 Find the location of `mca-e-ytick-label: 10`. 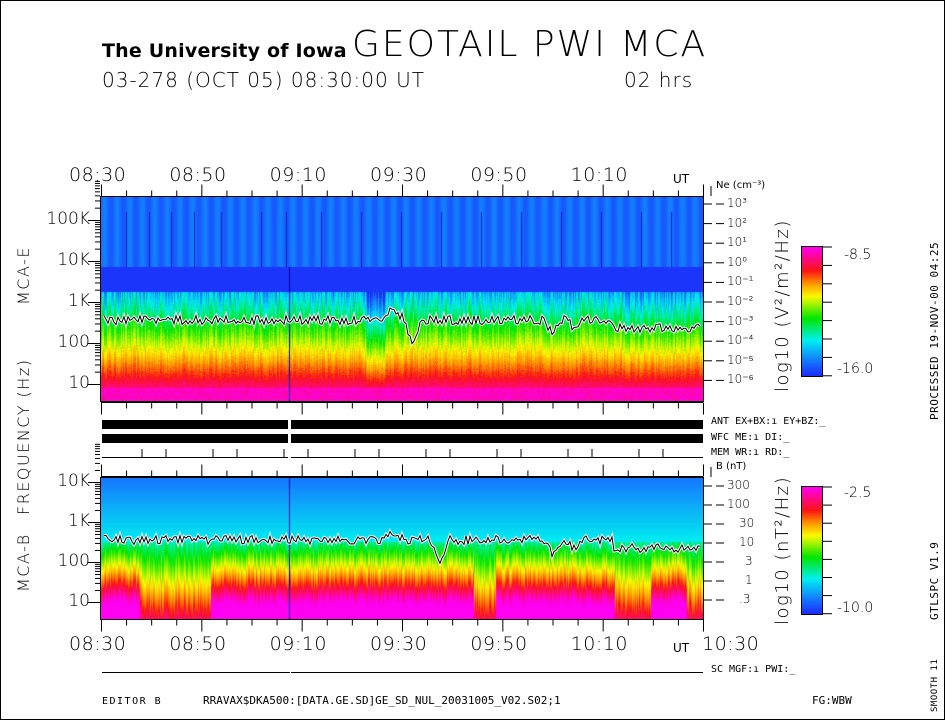

mca-e-ytick-label: 10 is located at coordinates (79, 383).